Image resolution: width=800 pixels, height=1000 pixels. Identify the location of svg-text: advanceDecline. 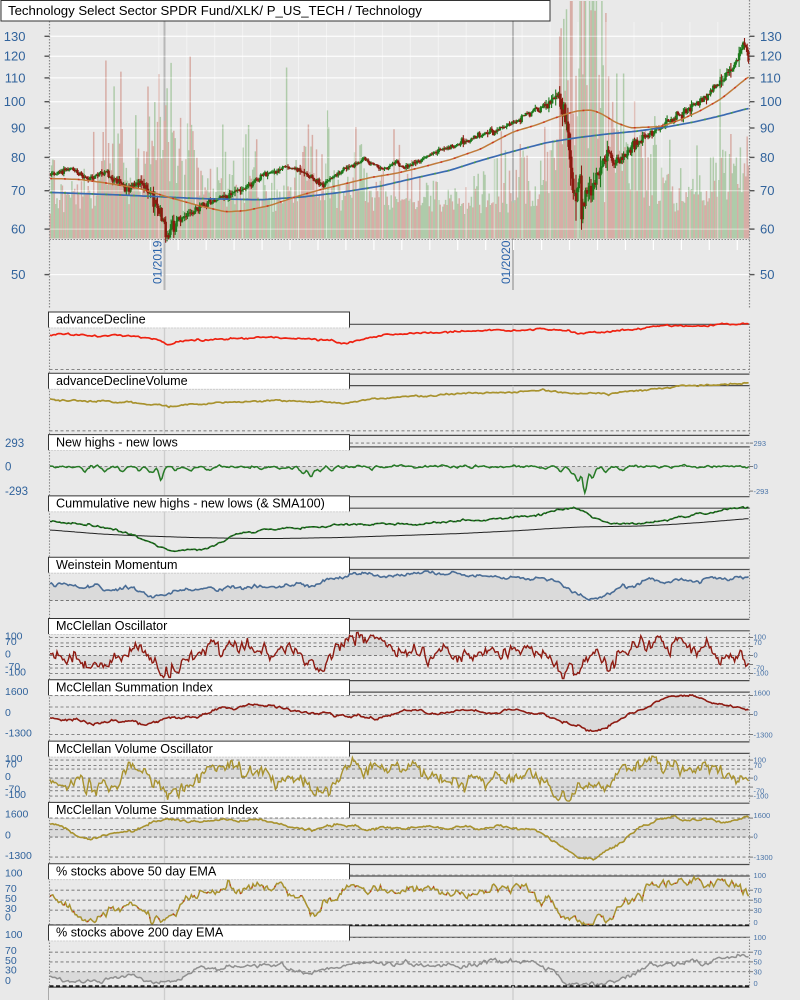
(101, 320).